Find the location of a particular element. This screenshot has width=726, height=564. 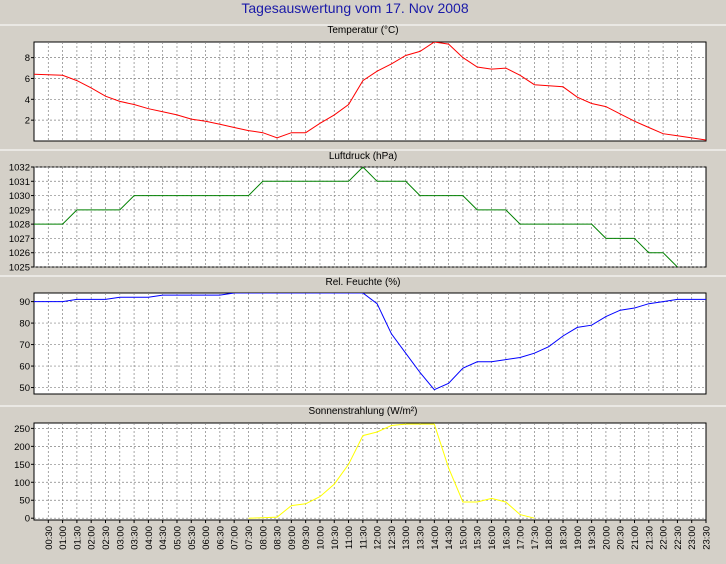

x-tick-label: 11:30 is located at coordinates (363, 537).